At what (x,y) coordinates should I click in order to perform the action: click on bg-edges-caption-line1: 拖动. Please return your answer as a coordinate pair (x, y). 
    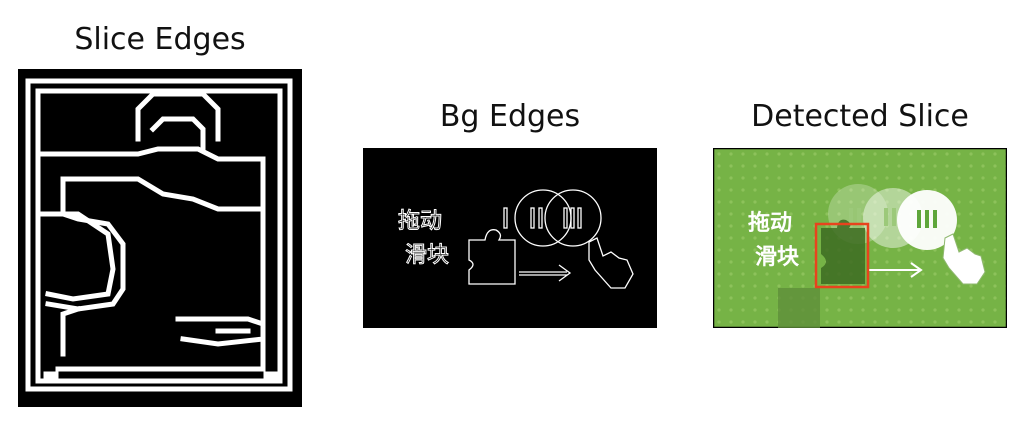
    Looking at the image, I should click on (420, 221).